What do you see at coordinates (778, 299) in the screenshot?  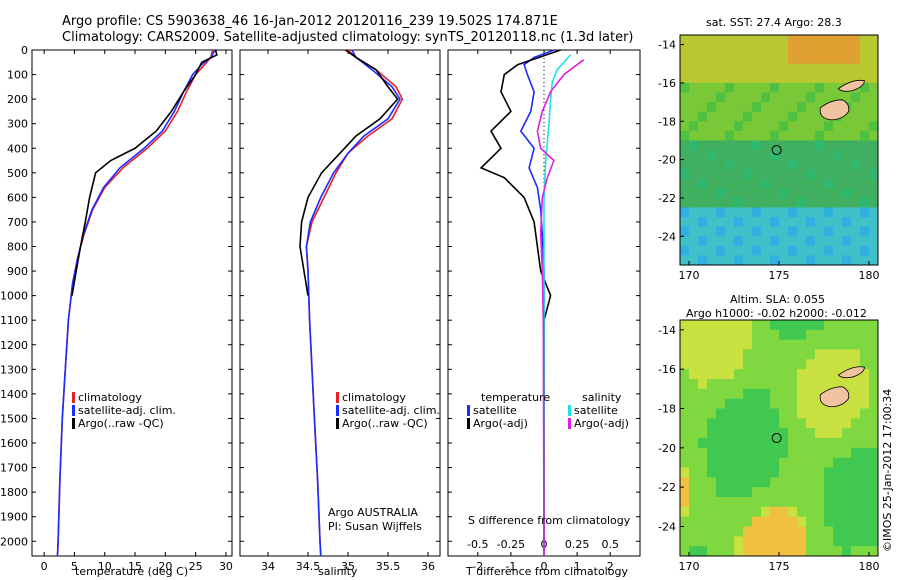 I see `sla-map-title-line1: Altim. SLA: 0.055` at bounding box center [778, 299].